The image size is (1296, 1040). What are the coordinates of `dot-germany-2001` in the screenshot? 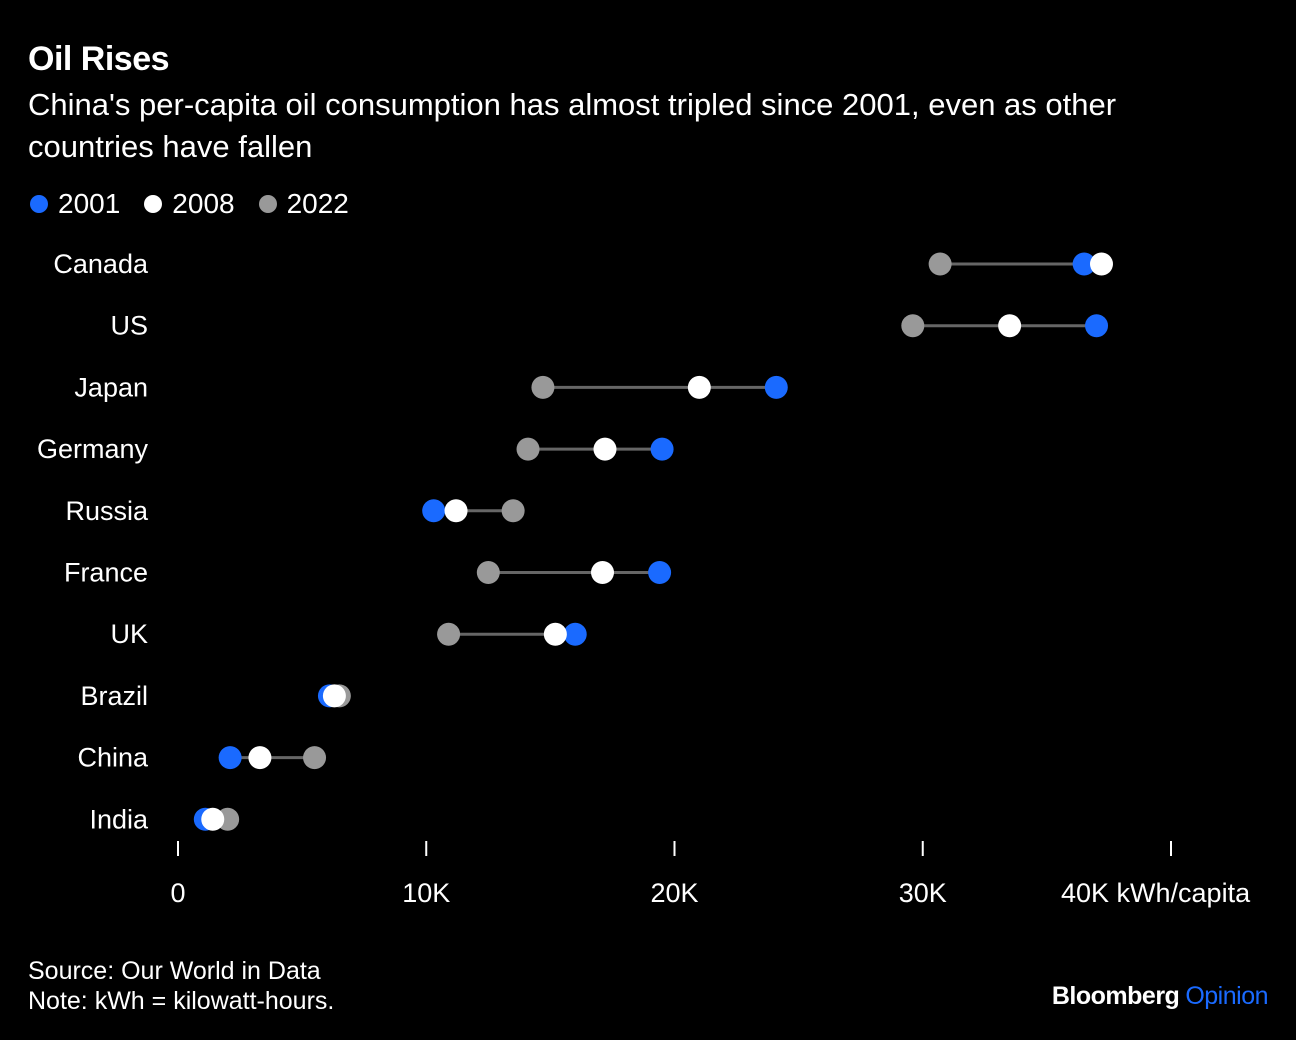 It's located at (662, 449).